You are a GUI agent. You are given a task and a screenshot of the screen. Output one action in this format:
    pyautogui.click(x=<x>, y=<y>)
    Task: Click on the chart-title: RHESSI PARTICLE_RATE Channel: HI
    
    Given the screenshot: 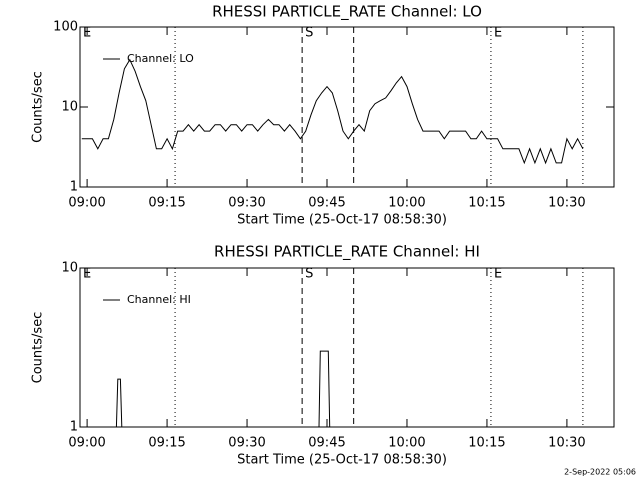 What is the action you would take?
    pyautogui.click(x=347, y=252)
    